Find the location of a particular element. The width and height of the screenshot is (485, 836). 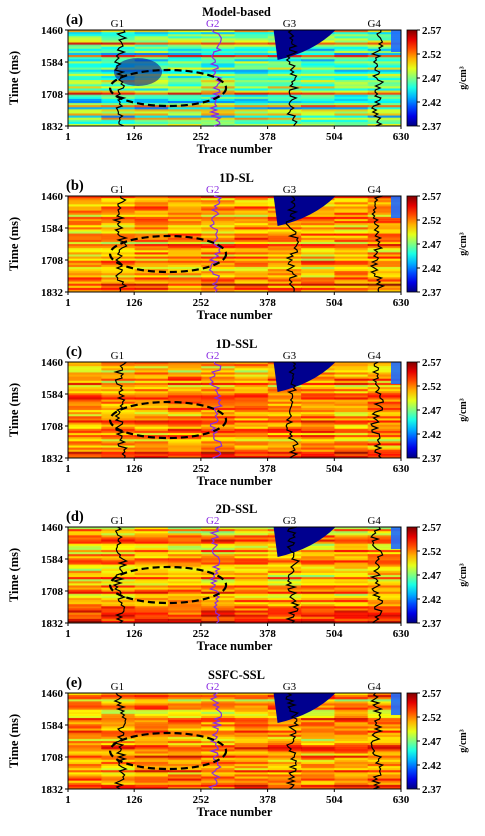

well-label: G3 is located at coordinates (290, 521).